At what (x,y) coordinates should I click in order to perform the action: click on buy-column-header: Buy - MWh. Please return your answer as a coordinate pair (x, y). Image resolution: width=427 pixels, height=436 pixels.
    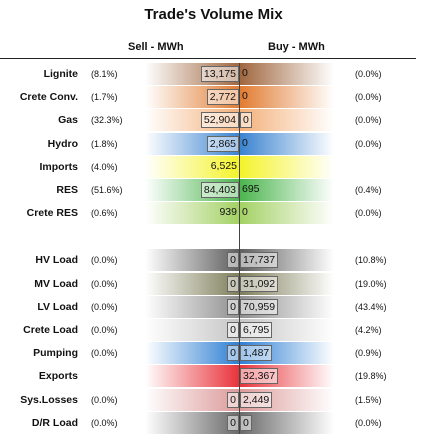
    Looking at the image, I should click on (296, 47).